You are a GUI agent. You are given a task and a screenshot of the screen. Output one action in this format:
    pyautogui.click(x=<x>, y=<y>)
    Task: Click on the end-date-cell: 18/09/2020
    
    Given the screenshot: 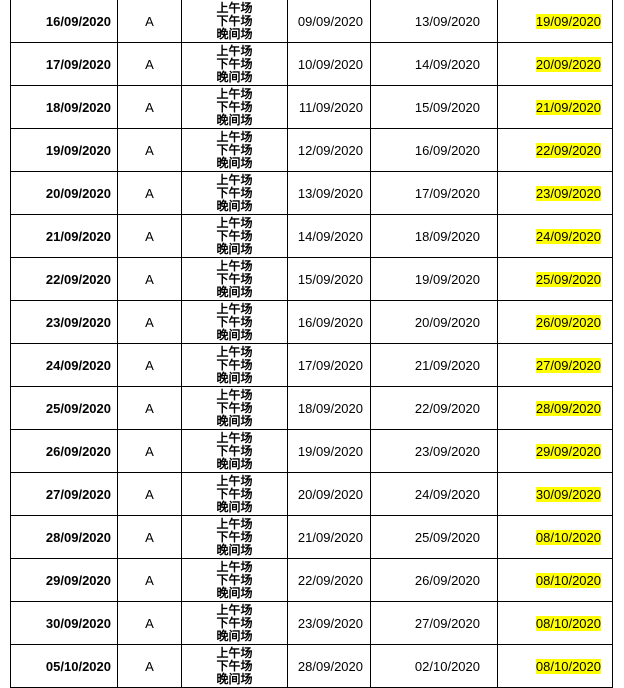 What is the action you would take?
    pyautogui.click(x=434, y=236)
    